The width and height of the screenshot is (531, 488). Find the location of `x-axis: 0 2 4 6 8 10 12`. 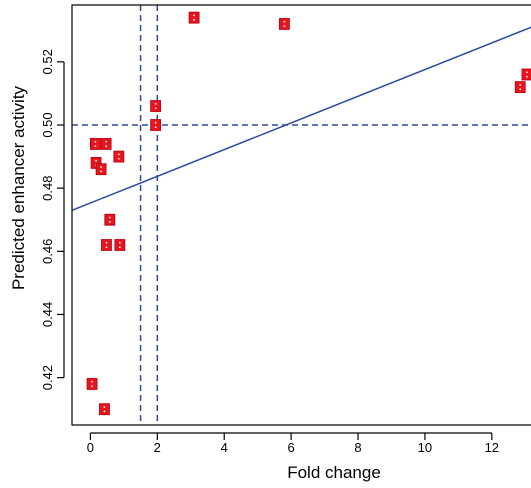

x-axis: 0 2 4 6 8 10 12 is located at coordinates (293, 443).